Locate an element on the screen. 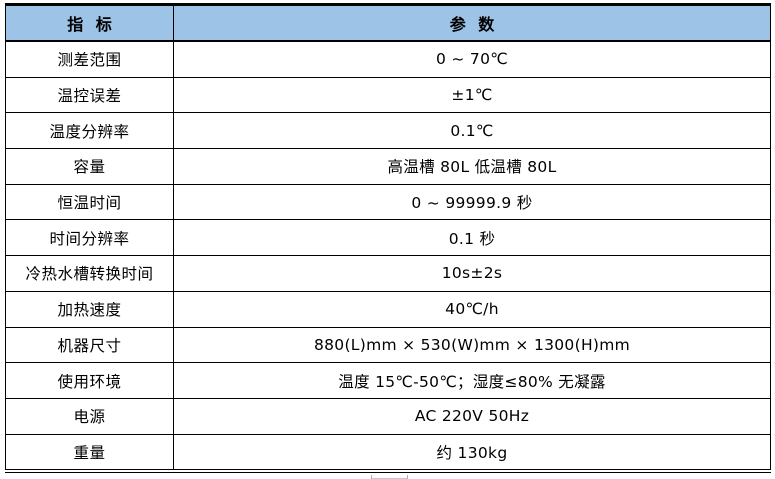 The width and height of the screenshot is (775, 479). table-row: 电源 AC 220V 50Hz is located at coordinates (388, 416).